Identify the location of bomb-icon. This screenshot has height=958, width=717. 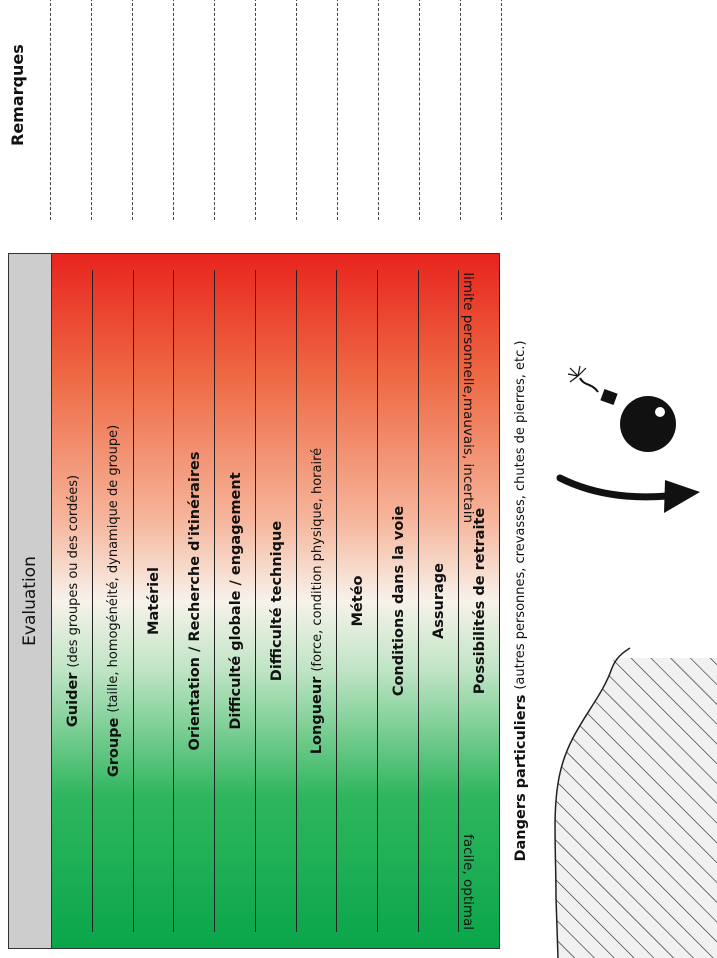
(622, 409).